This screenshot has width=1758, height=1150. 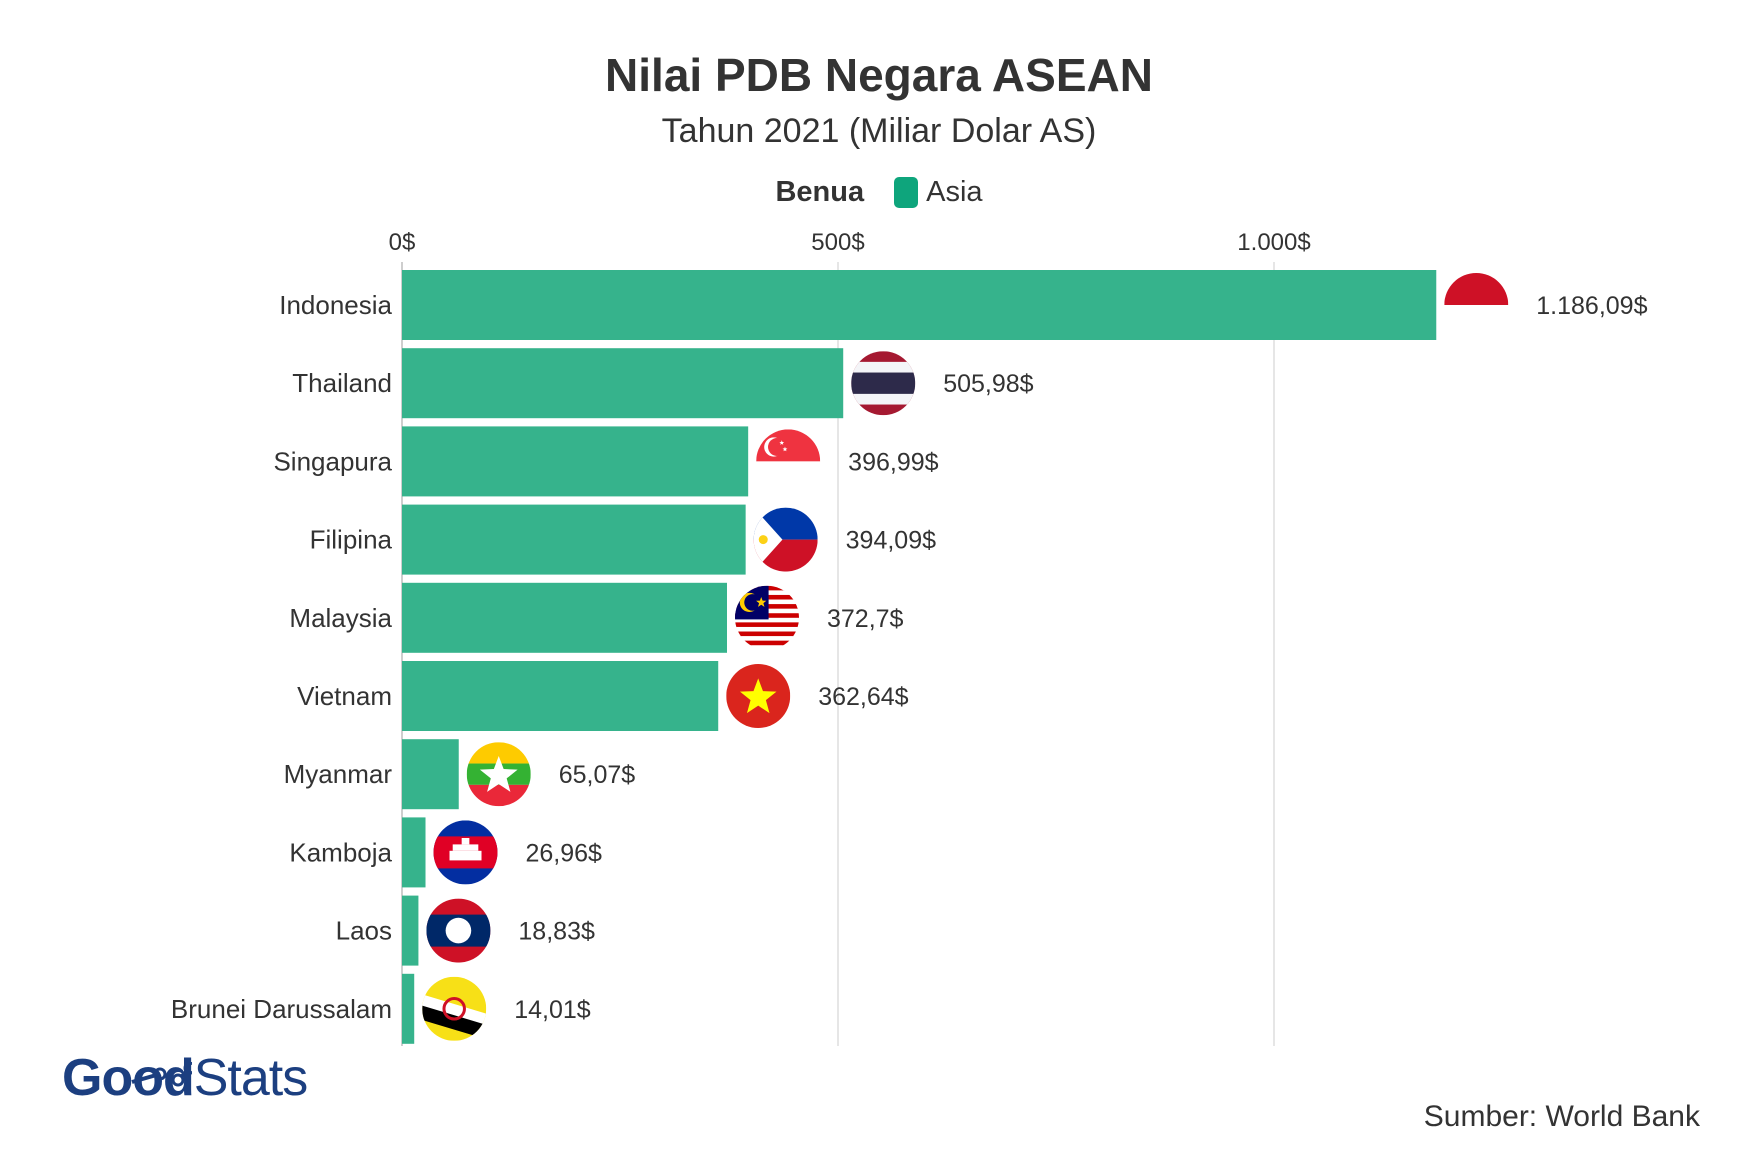 What do you see at coordinates (402, 242) in the screenshot?
I see `x-tick-label: 0$` at bounding box center [402, 242].